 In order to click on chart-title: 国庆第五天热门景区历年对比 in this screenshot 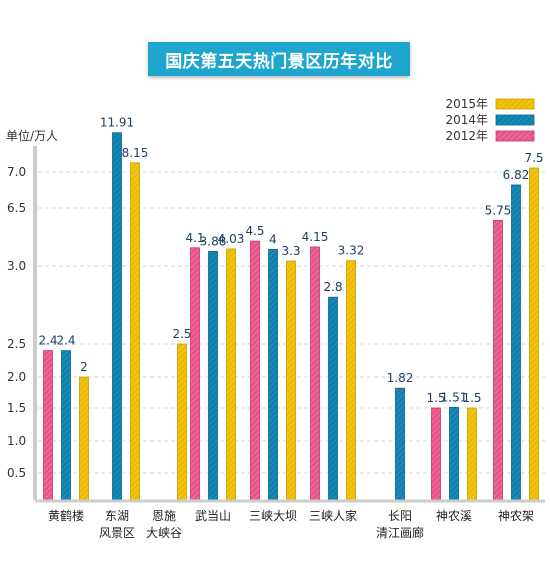, I will do `click(279, 59)`.